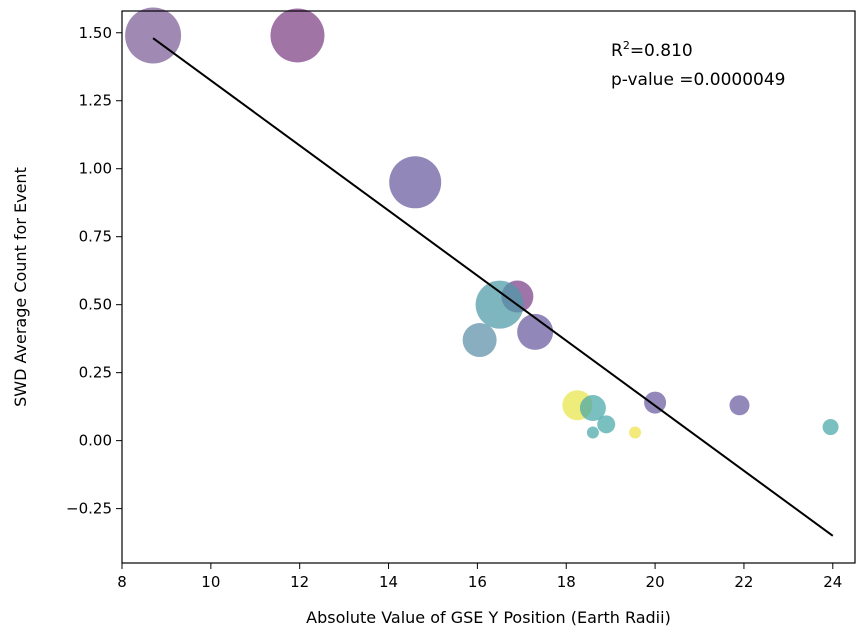  I want to click on x-tick-label: 18, so click(566, 582).